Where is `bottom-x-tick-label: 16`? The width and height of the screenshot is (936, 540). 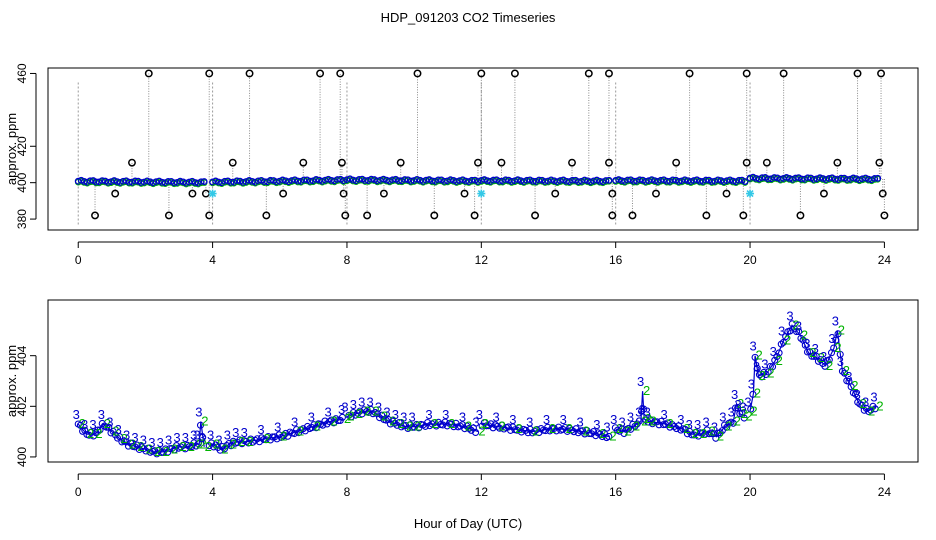 bottom-x-tick-label: 16 is located at coordinates (616, 492).